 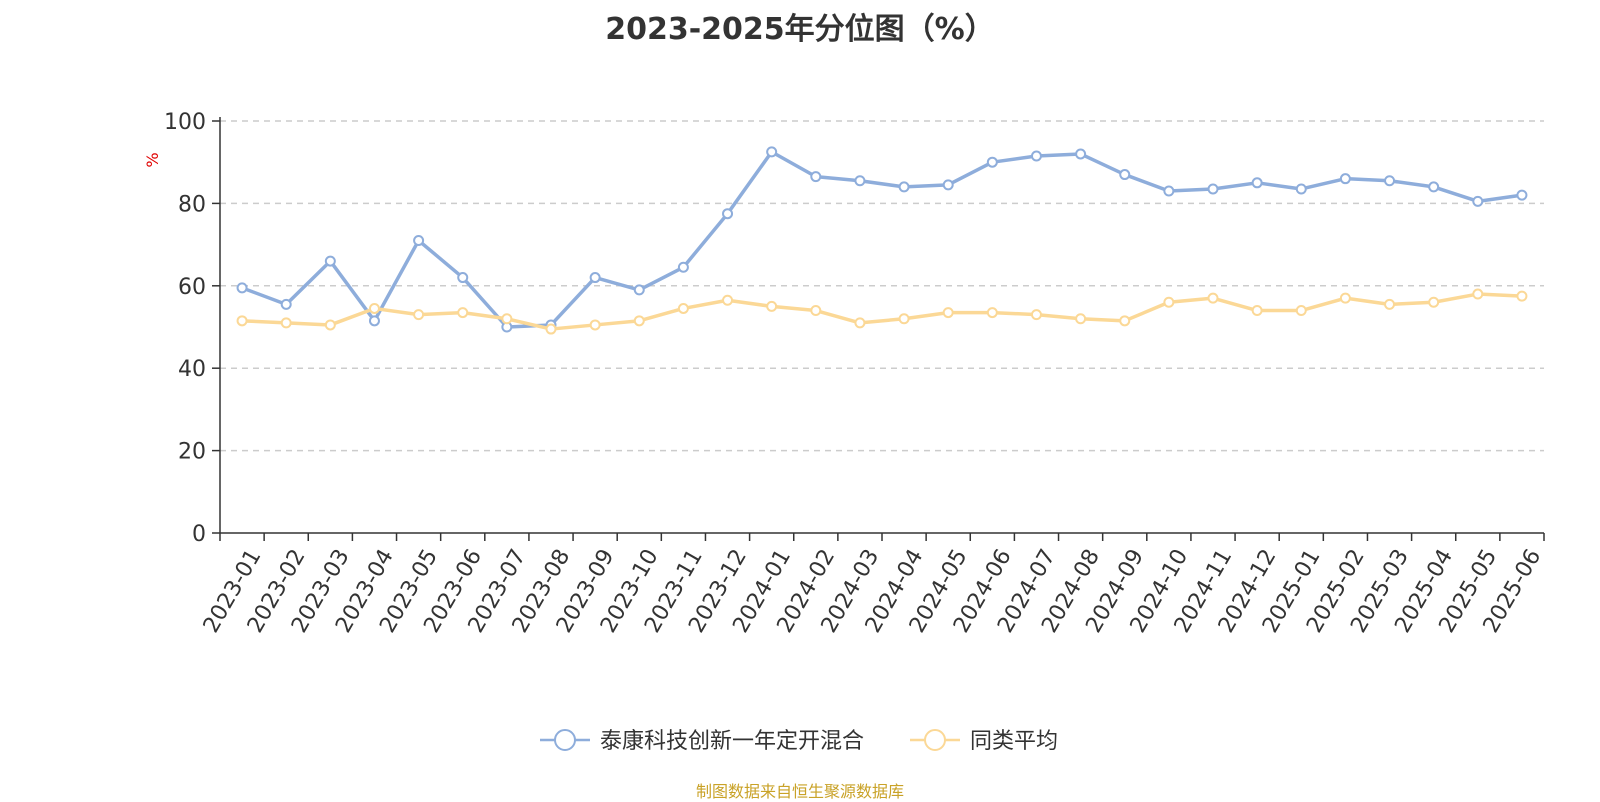 I want to click on y-tick-label: 100, so click(x=185, y=122).